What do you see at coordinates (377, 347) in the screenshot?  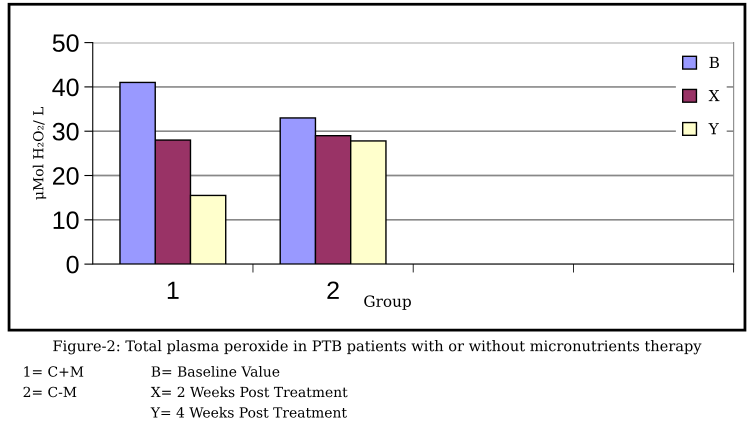 I see `text: Figure-2: Total plasma peroxide in PTB patients with or without micronutrients therapy` at bounding box center [377, 347].